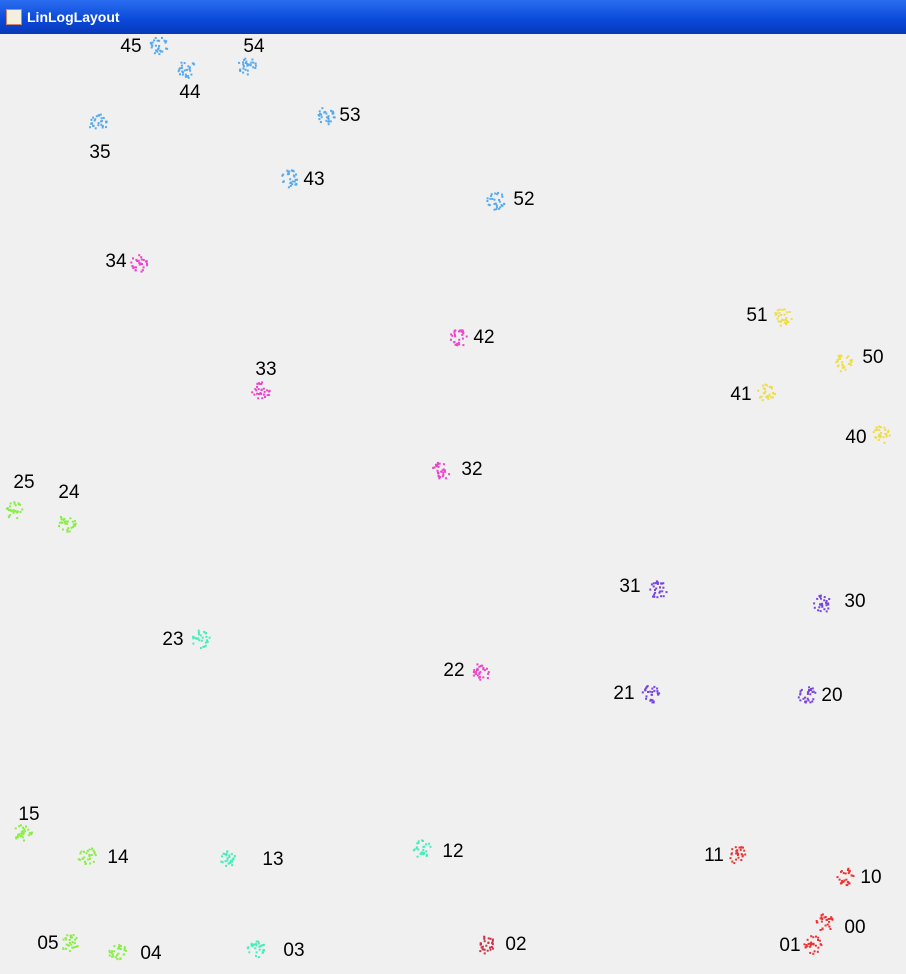 The width and height of the screenshot is (906, 974). Describe the element at coordinates (623, 693) in the screenshot. I see `node-label: 21` at that location.